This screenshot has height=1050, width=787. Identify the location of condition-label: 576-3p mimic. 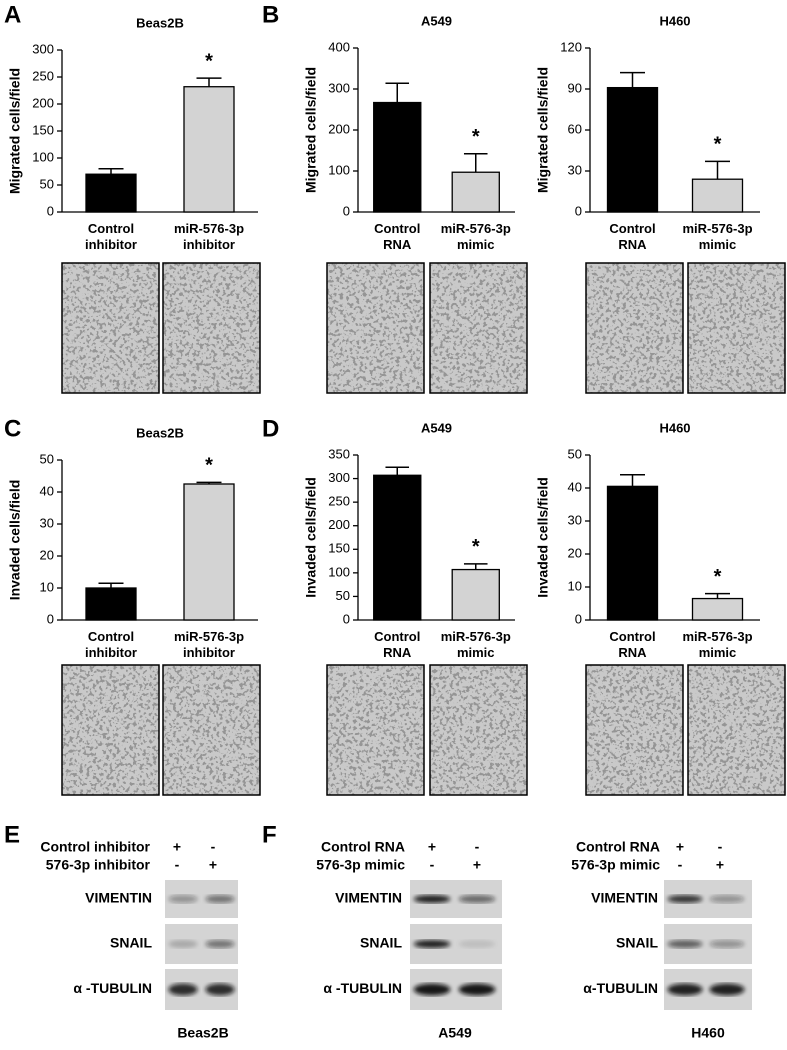
(360, 865).